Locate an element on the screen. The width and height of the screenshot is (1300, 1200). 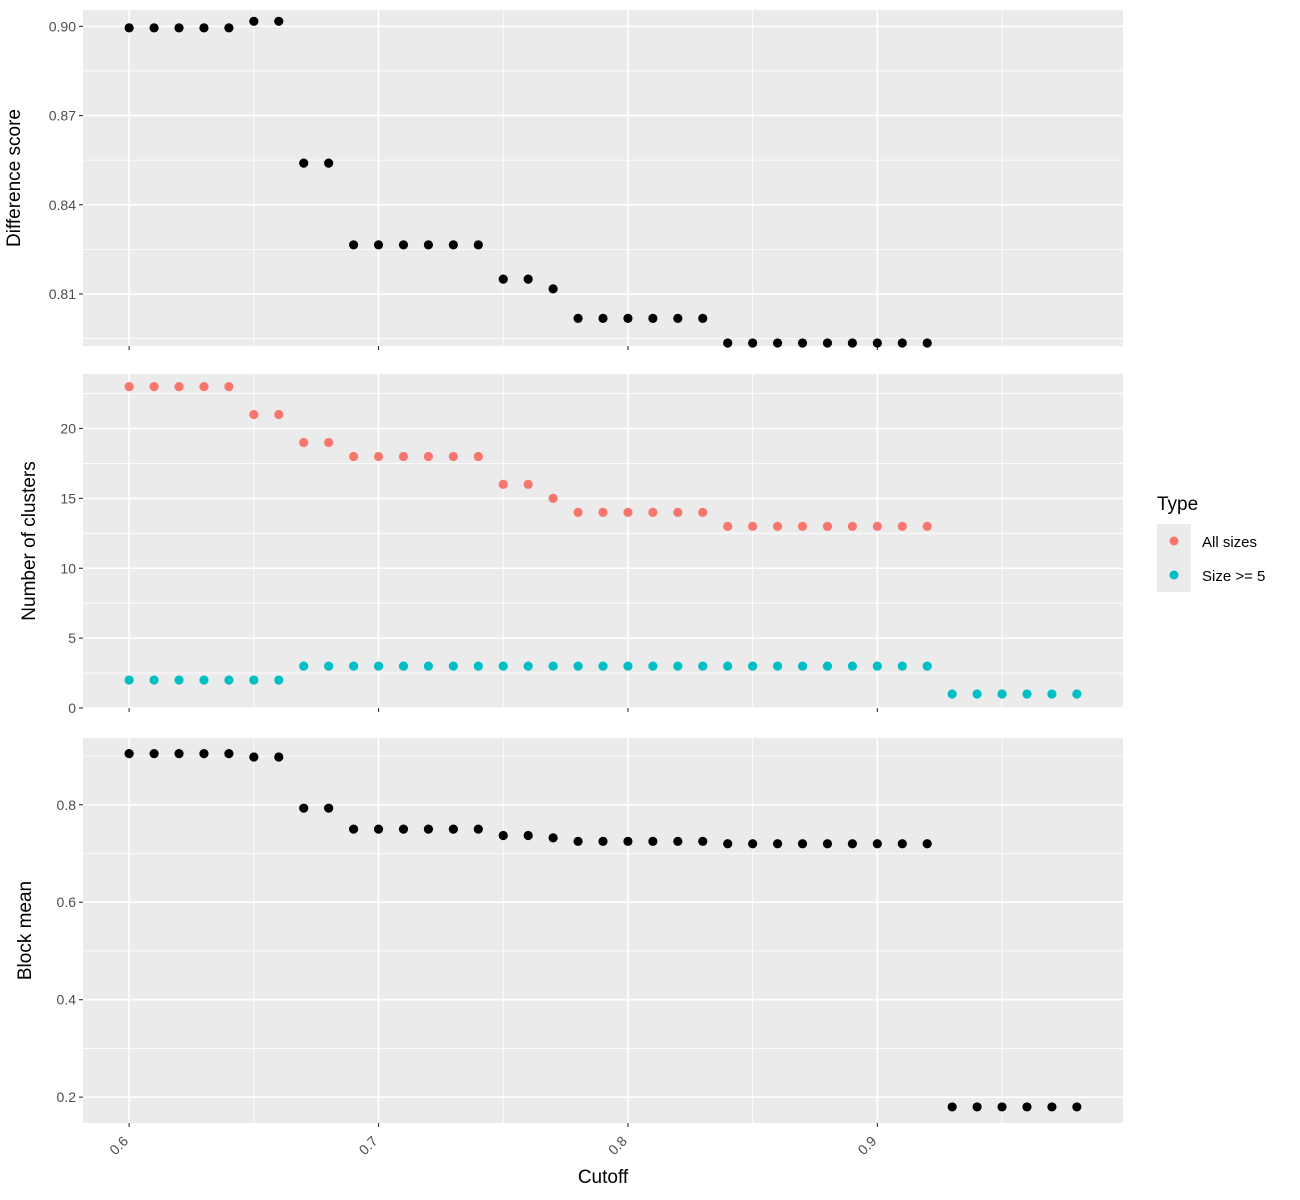
x-tick-label: 0.6 is located at coordinates (118, 1145).